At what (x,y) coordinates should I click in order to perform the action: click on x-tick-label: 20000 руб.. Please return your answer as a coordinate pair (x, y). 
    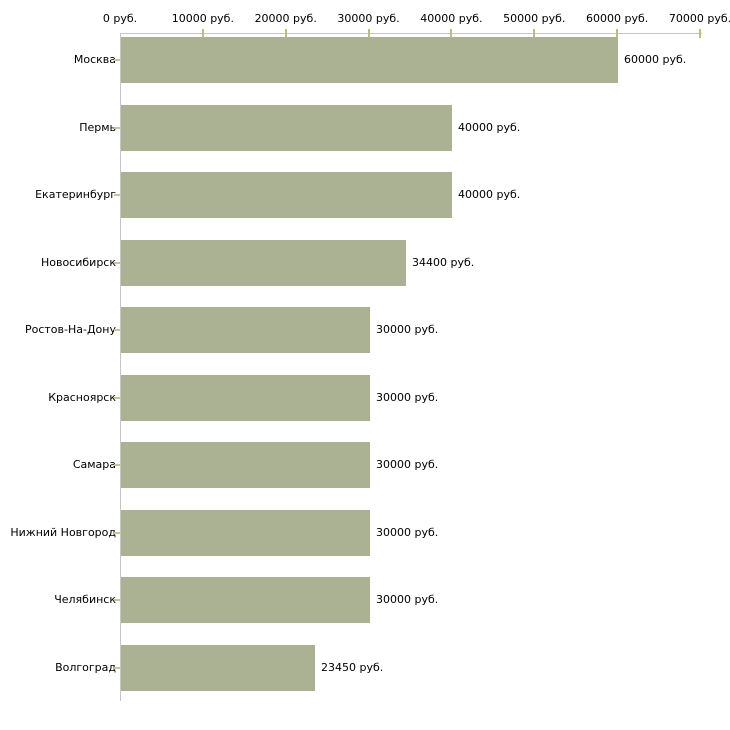
    Looking at the image, I should click on (285, 18).